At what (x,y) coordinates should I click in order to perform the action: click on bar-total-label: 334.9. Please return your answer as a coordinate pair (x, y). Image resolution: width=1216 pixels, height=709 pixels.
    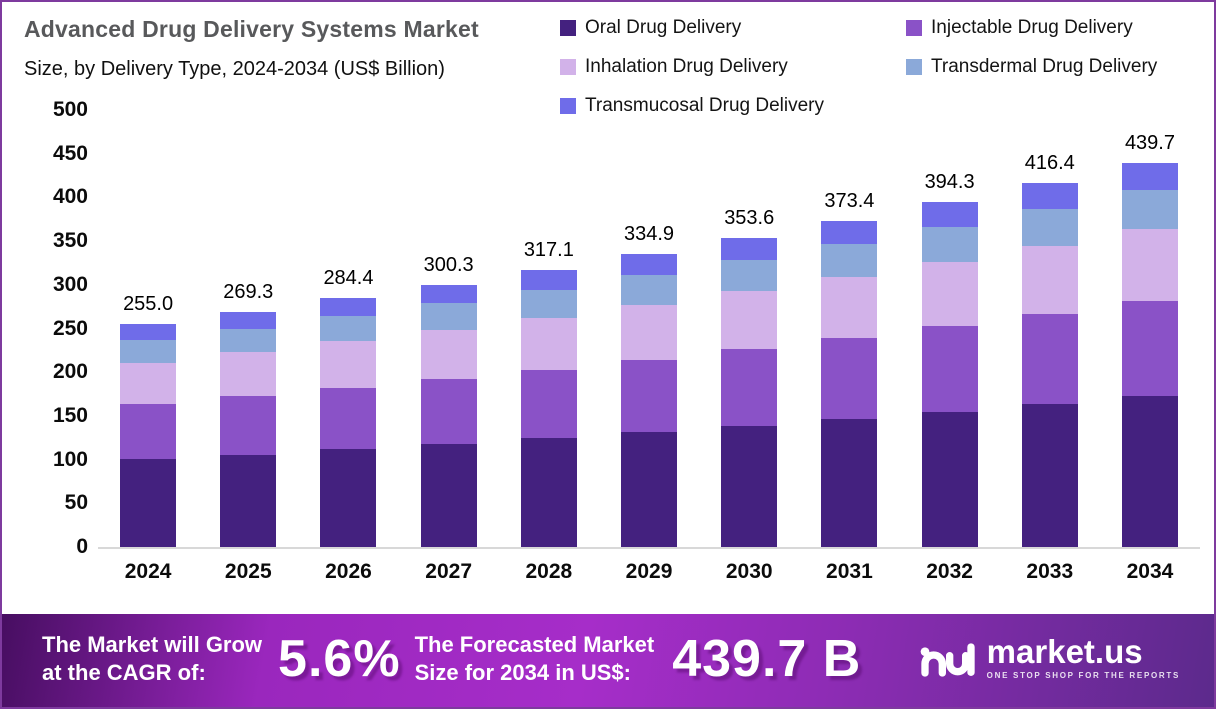
    Looking at the image, I should click on (649, 234).